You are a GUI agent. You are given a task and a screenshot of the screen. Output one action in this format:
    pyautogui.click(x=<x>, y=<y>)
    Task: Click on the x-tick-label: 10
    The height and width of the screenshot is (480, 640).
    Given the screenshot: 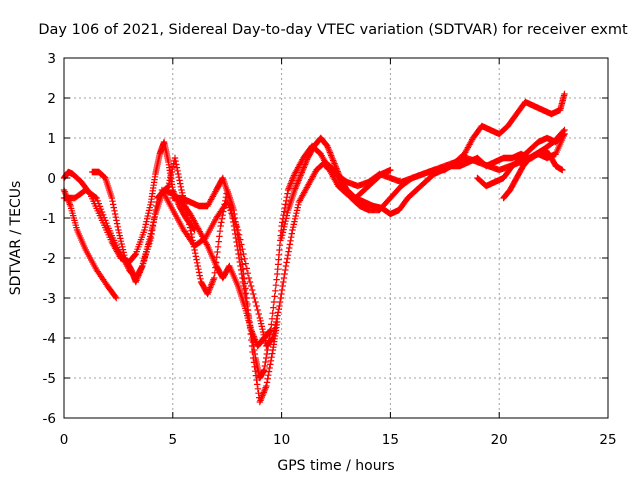 What is the action you would take?
    pyautogui.click(x=281, y=440)
    